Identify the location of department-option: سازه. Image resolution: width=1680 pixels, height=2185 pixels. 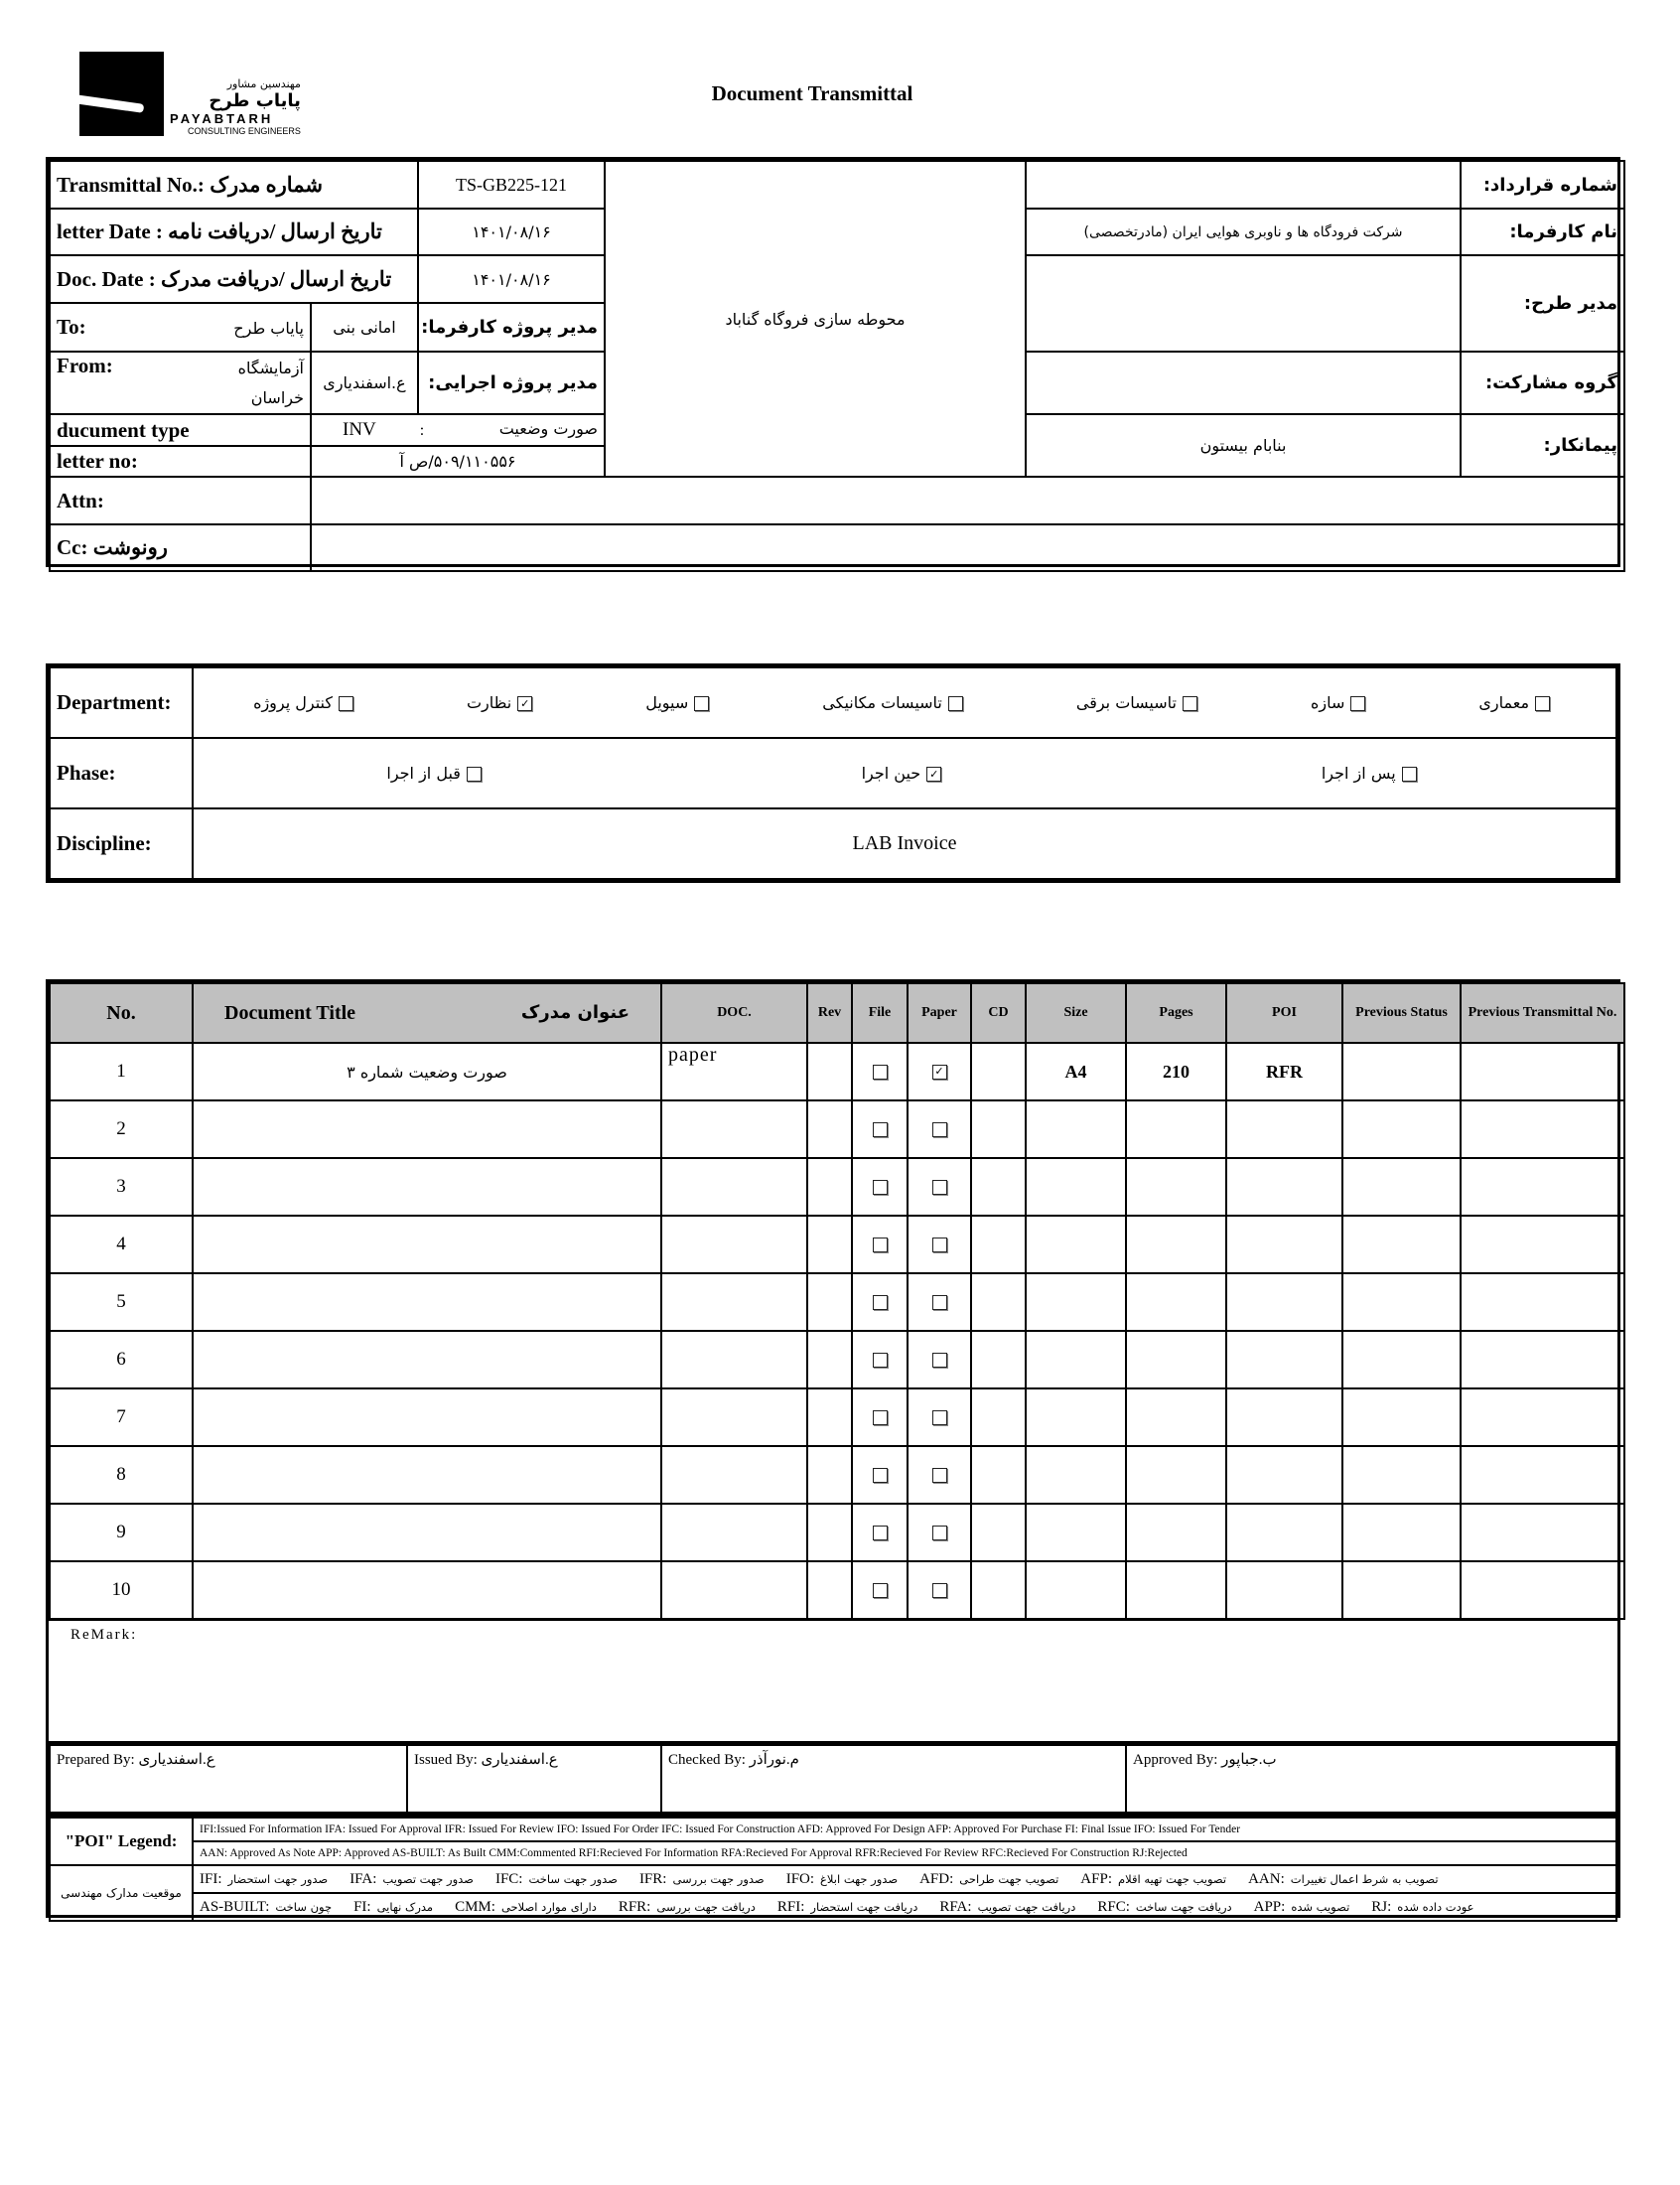
(1341, 703).